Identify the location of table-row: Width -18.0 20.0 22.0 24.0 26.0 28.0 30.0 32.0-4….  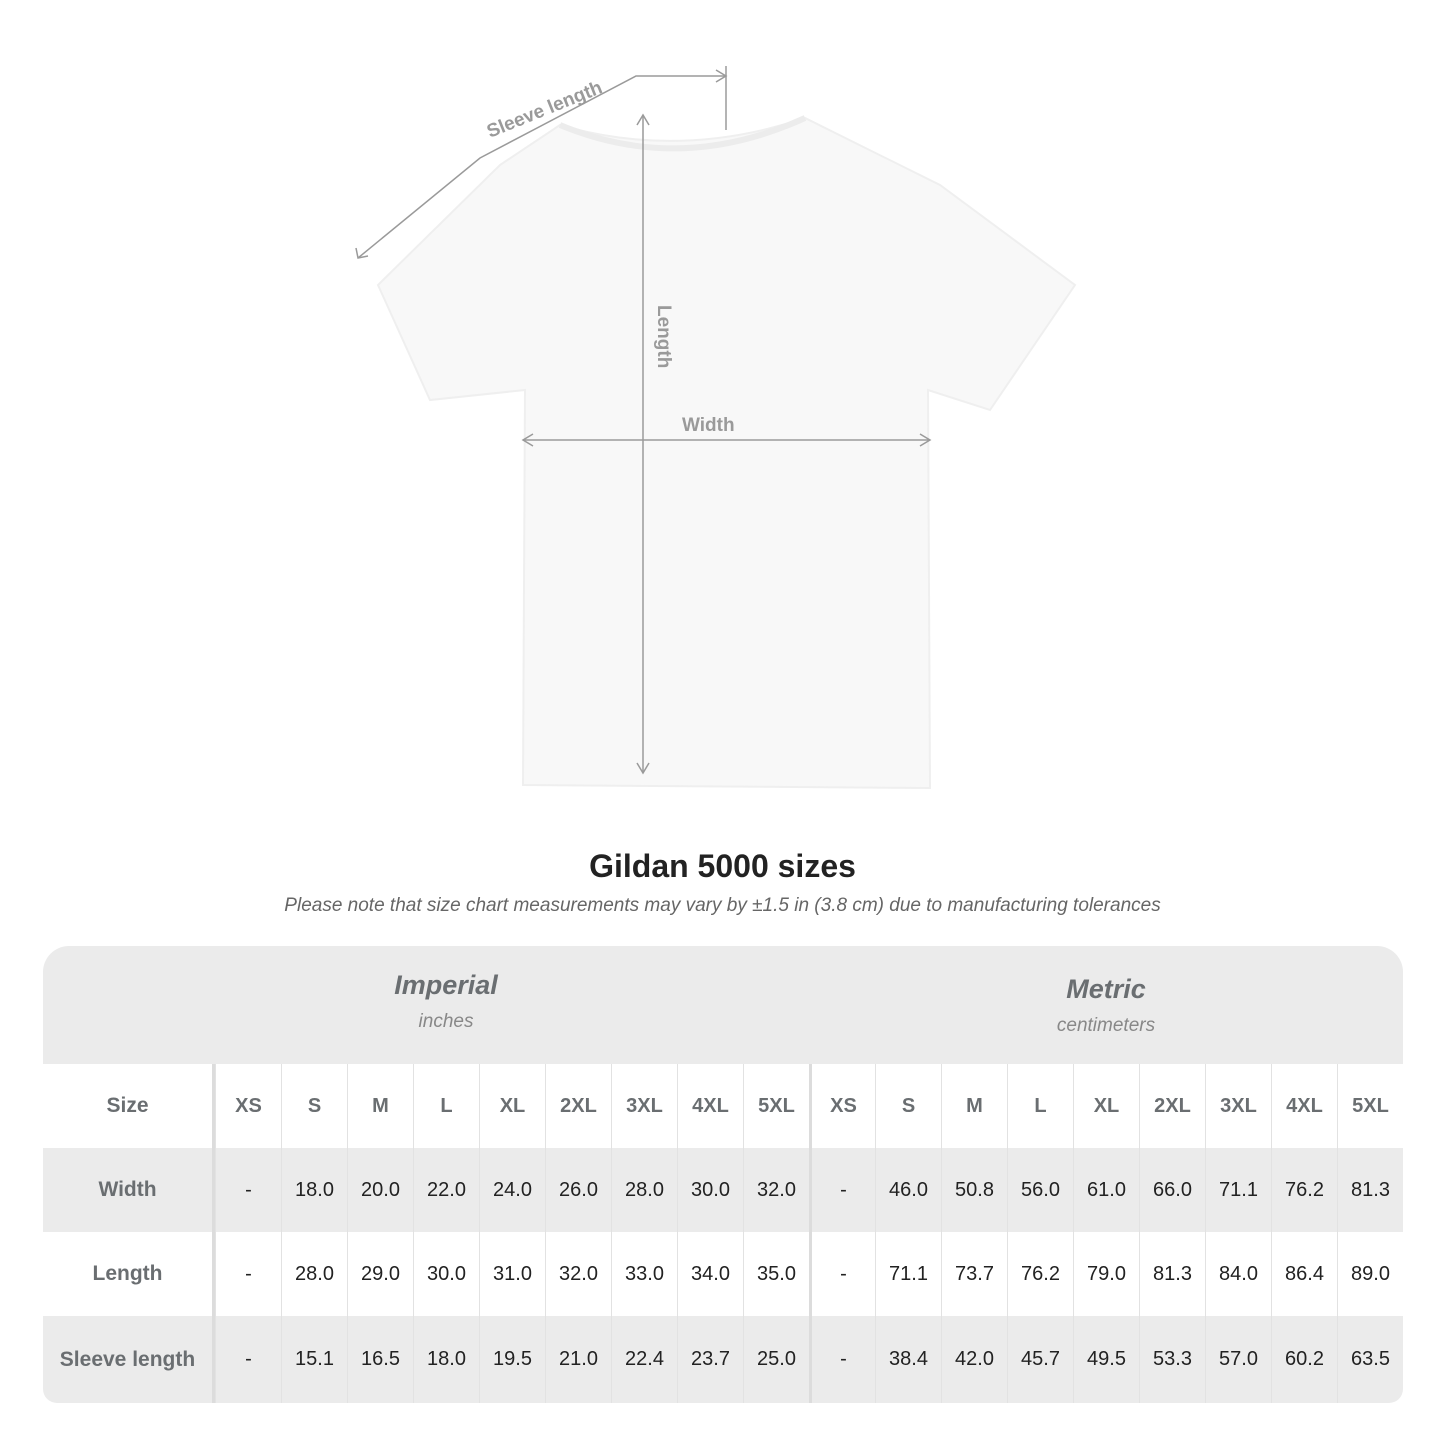
(723, 1190).